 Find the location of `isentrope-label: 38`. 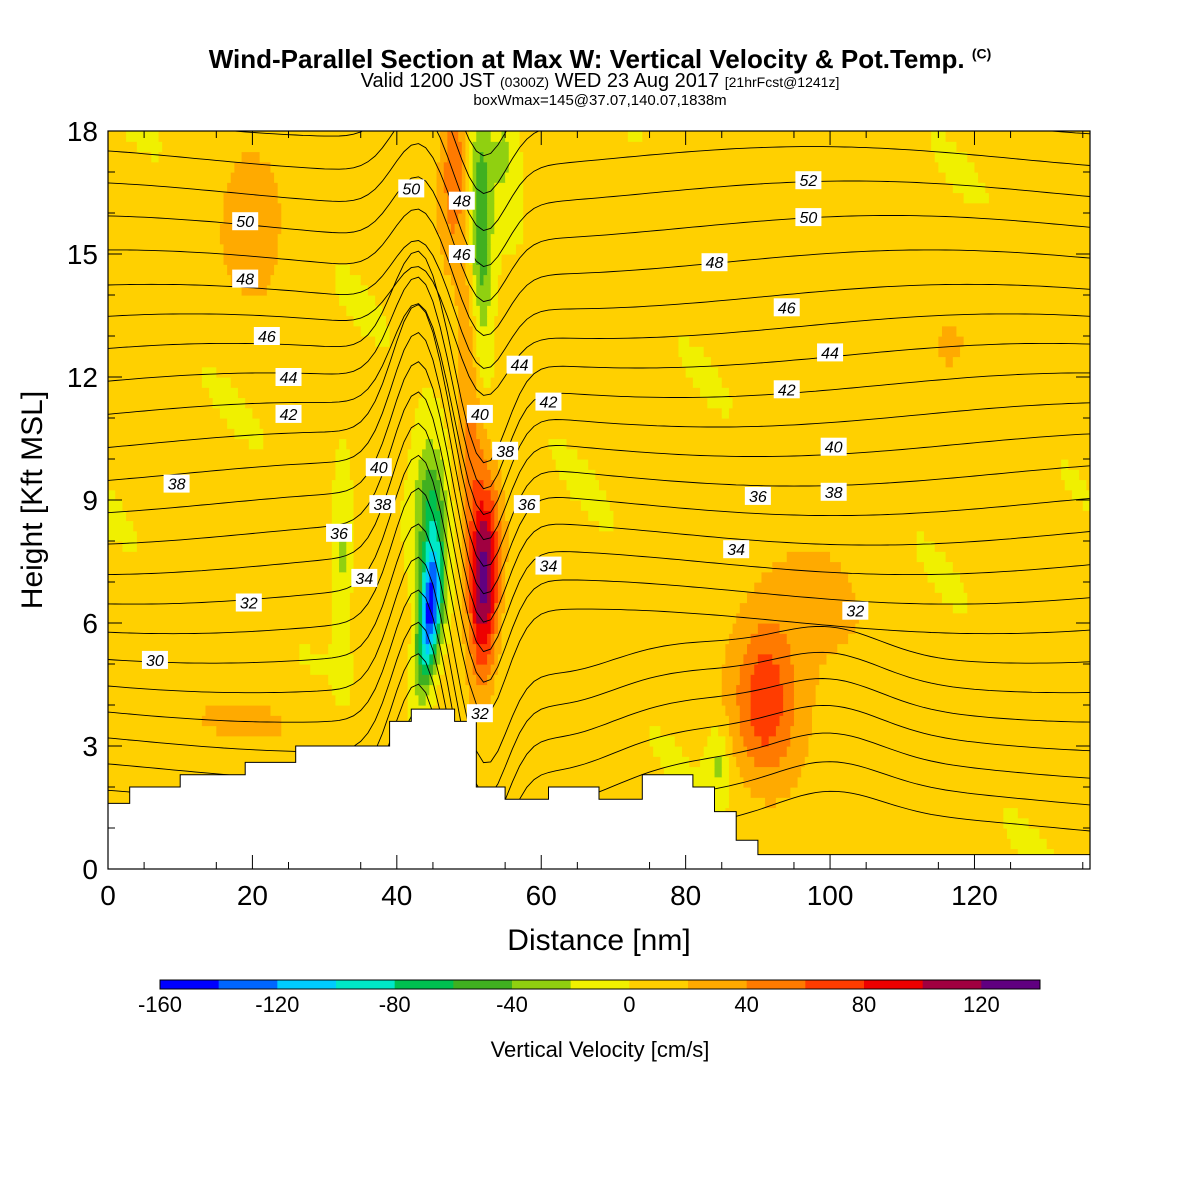

isentrope-label: 38 is located at coordinates (176, 484).